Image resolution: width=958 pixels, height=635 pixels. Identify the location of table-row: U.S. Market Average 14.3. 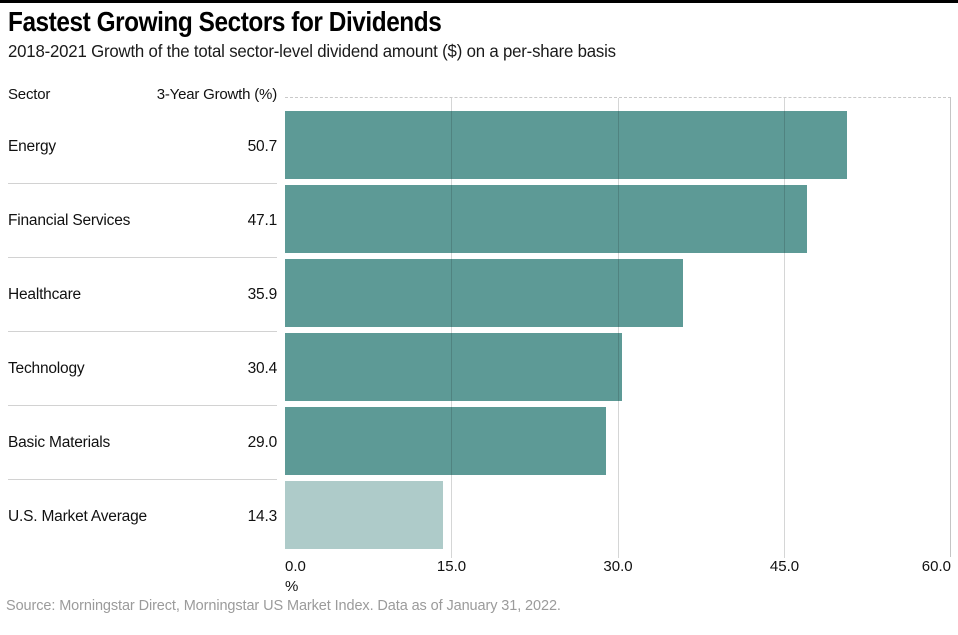
(142, 517).